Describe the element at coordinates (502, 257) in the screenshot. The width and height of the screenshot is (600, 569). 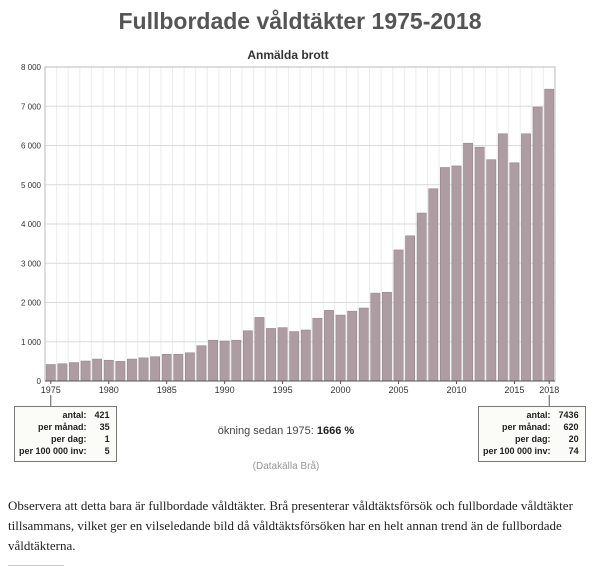
I see `bar-2014` at that location.